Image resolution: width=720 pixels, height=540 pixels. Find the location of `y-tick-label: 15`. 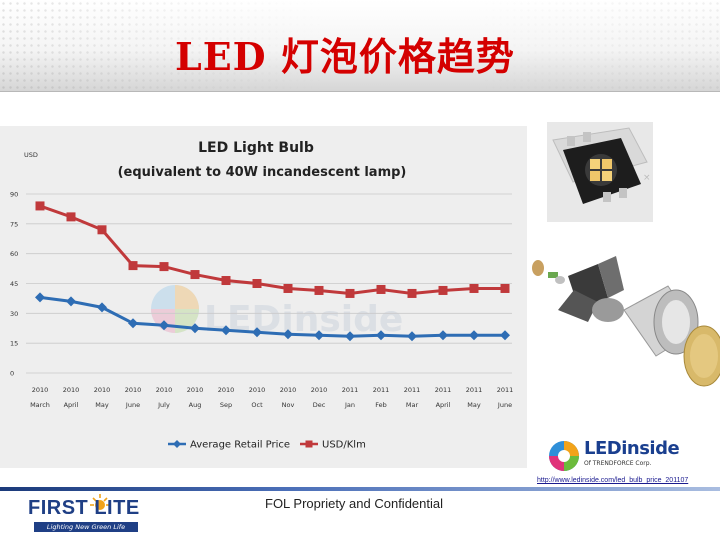

y-tick-label: 15 is located at coordinates (14, 344).